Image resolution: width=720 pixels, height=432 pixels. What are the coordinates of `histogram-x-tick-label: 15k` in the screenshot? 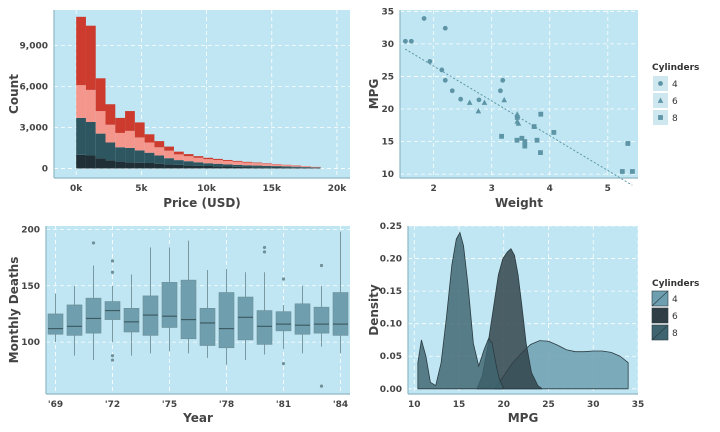 It's located at (273, 189).